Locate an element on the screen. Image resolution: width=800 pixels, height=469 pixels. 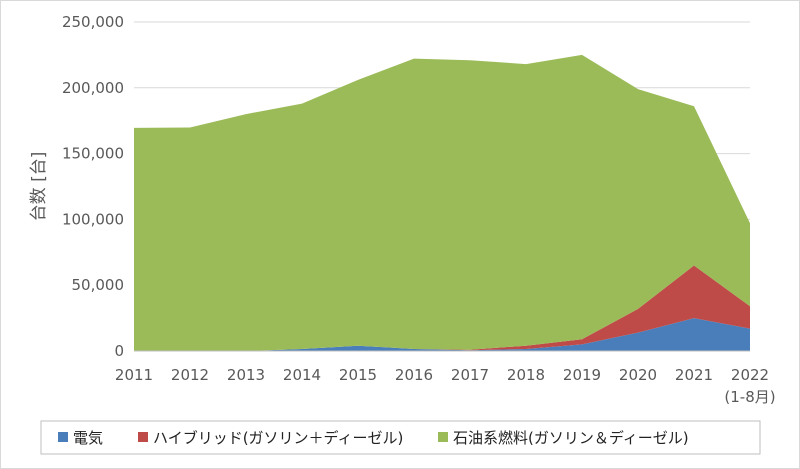
x-tick-label: 2017 is located at coordinates (470, 375).